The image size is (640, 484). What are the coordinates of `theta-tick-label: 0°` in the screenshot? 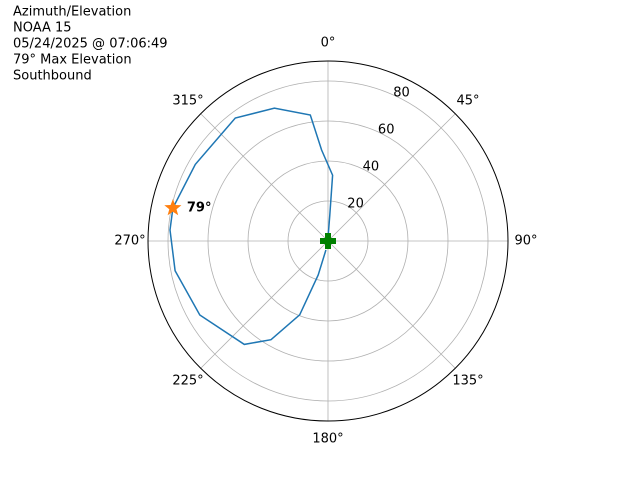 It's located at (328, 43).